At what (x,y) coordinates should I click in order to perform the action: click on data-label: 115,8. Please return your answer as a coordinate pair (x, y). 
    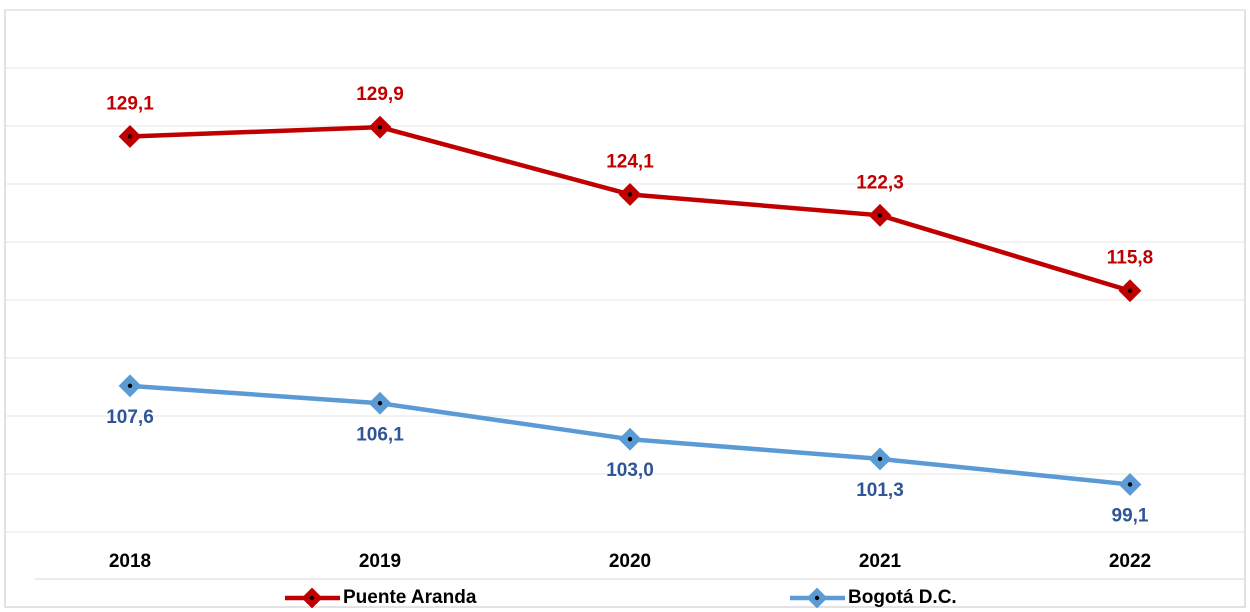
    Looking at the image, I should click on (1130, 258).